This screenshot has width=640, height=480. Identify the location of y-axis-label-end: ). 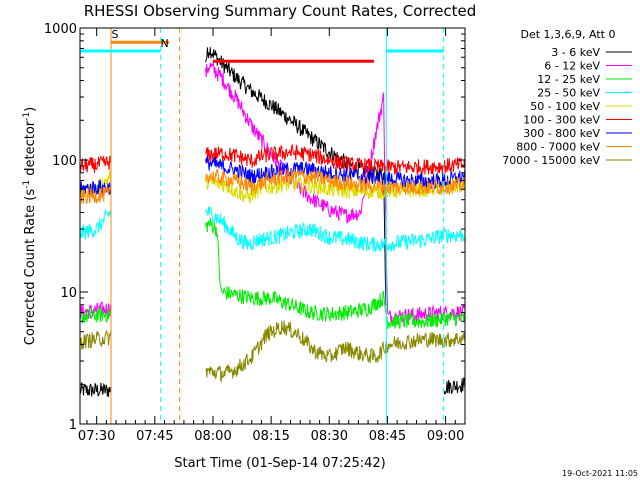
(30, 109).